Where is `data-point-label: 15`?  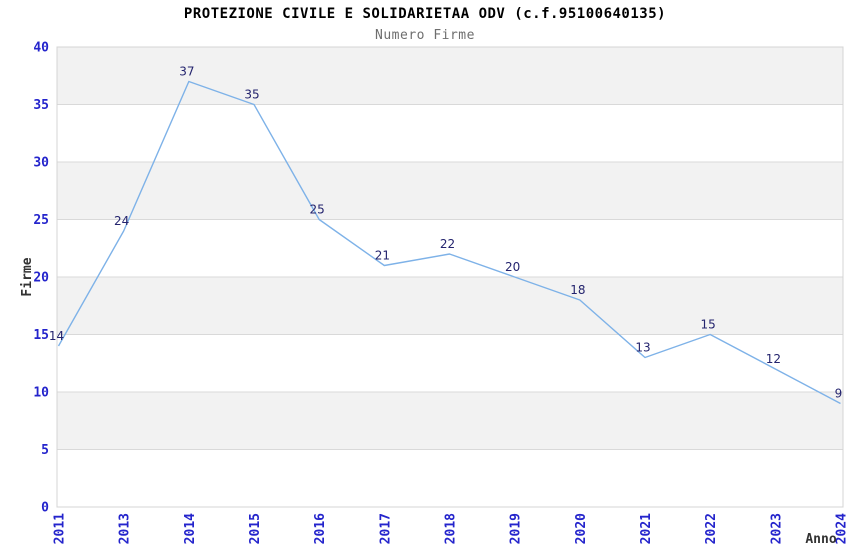 data-point-label: 15 is located at coordinates (708, 325).